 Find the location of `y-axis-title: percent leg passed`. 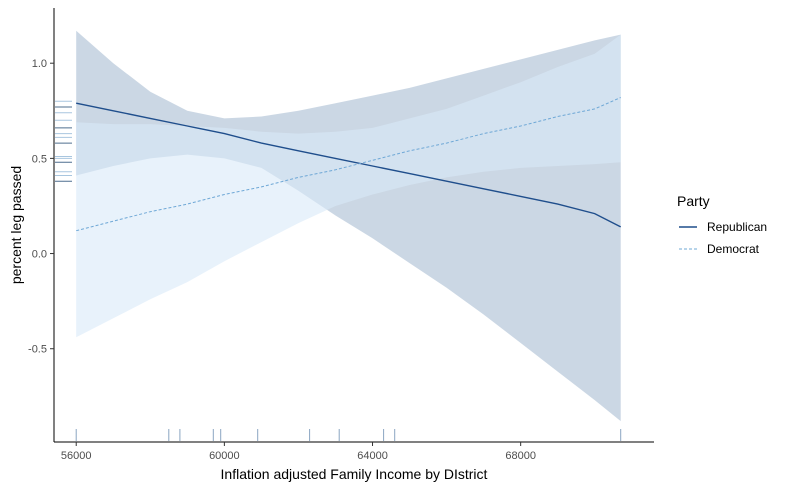

y-axis-title: percent leg passed is located at coordinates (16, 225).